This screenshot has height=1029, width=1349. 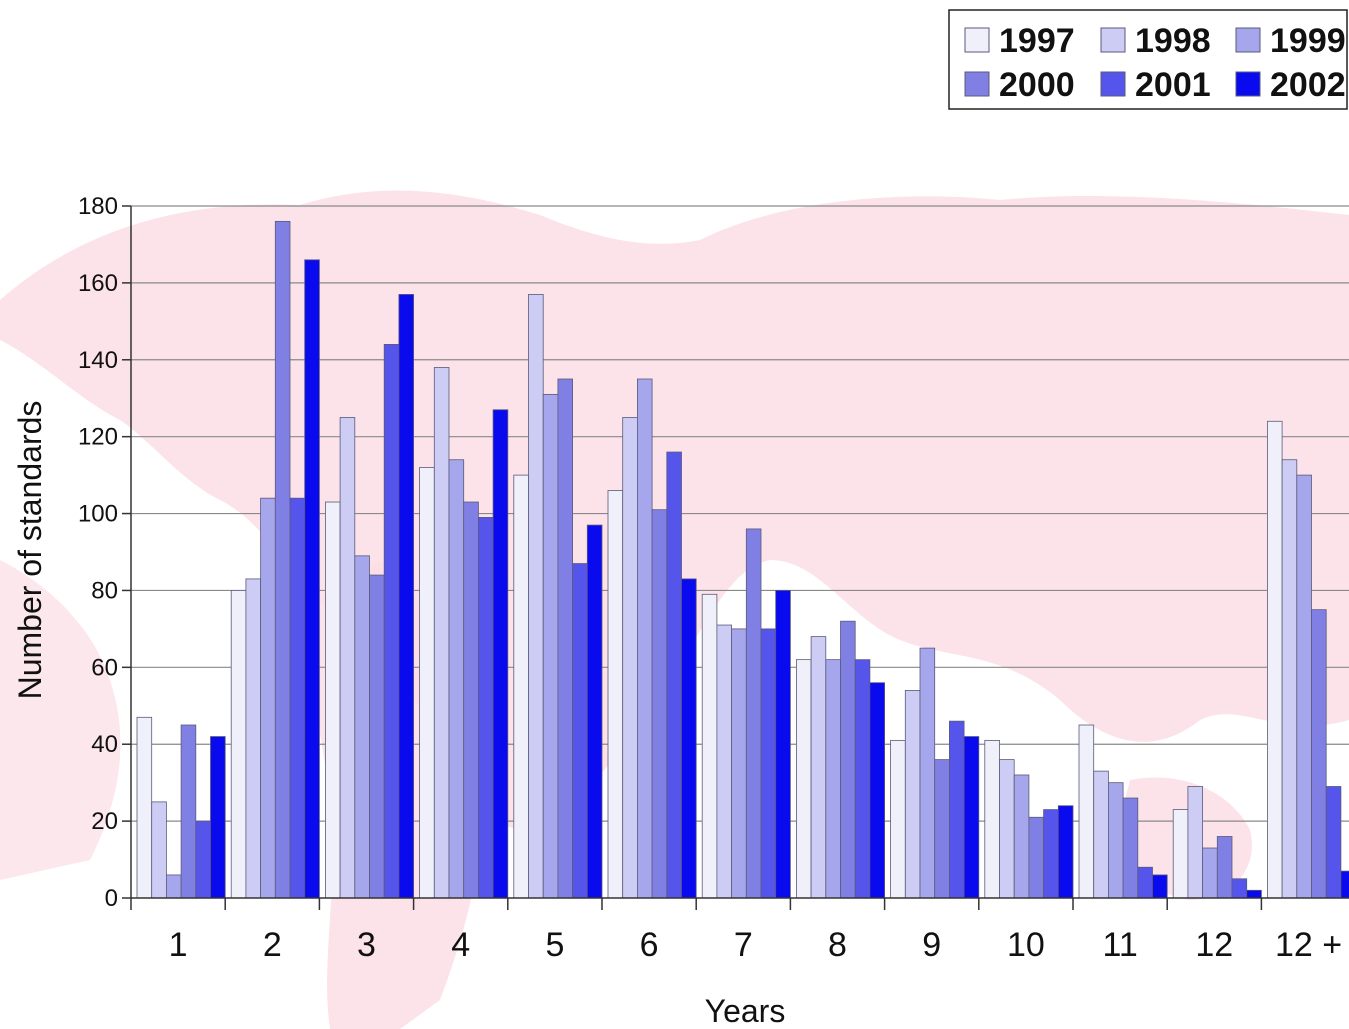 What do you see at coordinates (30, 550) in the screenshot?
I see `y-axis-title: Number of standards` at bounding box center [30, 550].